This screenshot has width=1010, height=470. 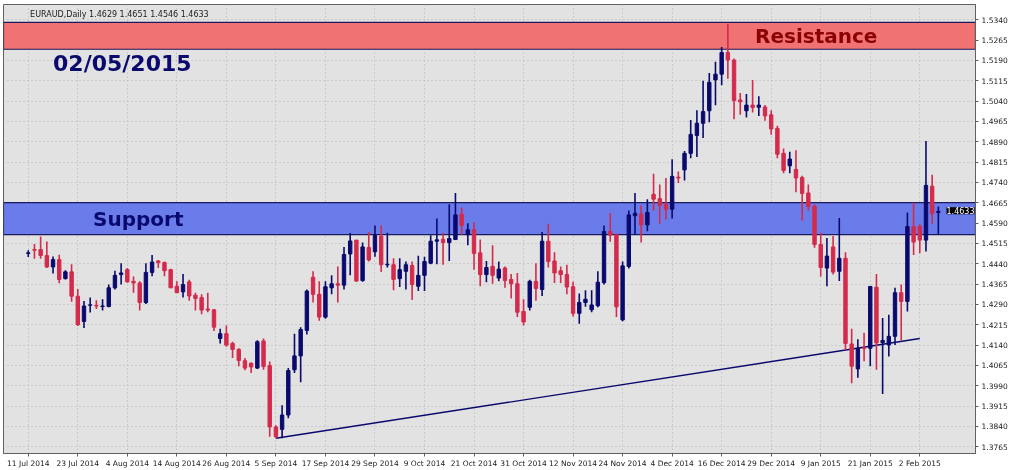 What do you see at coordinates (122, 64) in the screenshot?
I see `text: 02/05/2015` at bounding box center [122, 64].